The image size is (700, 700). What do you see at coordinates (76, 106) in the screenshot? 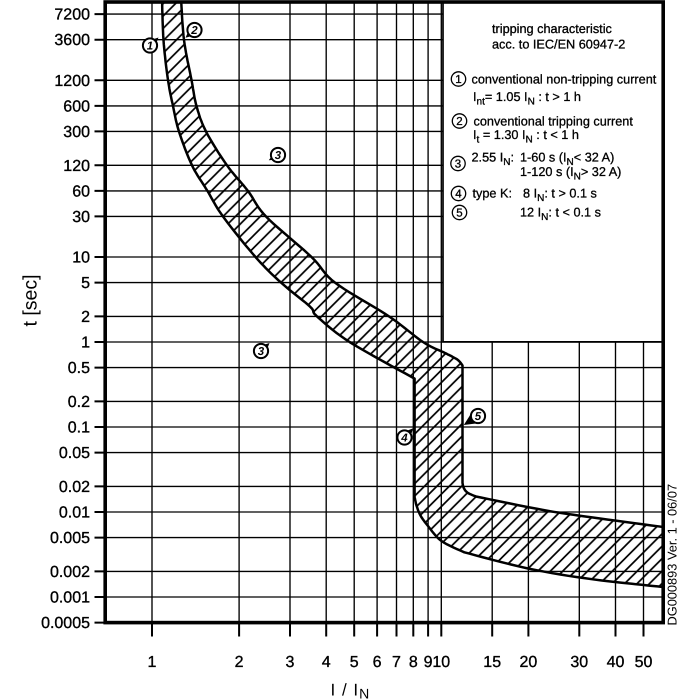
I see `svg-text: 600` at bounding box center [76, 106].